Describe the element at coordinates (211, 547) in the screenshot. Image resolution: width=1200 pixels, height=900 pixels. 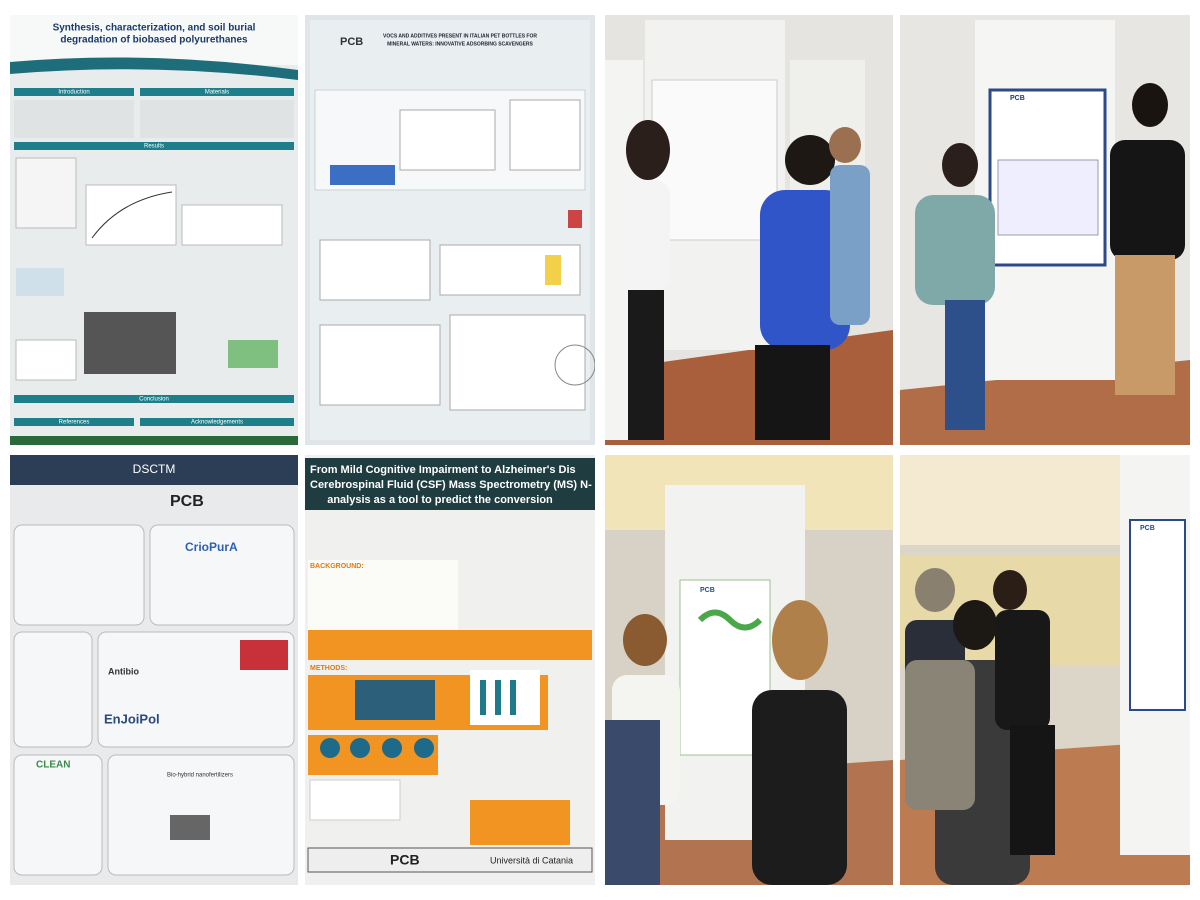
I see `project-name: CrioPurA` at that location.